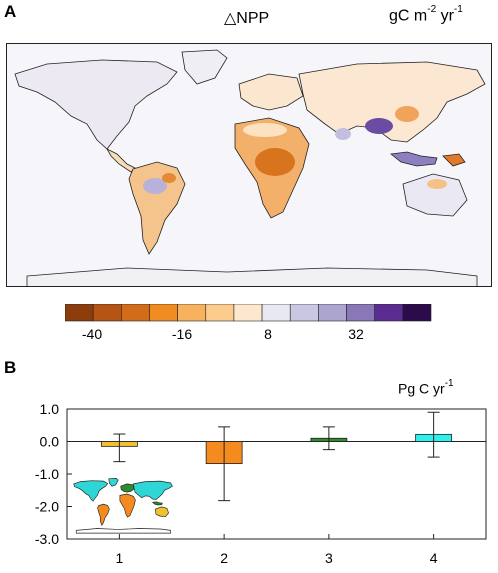 The height and width of the screenshot is (573, 498). What do you see at coordinates (47, 539) in the screenshot?
I see `y-tick-label: -3.0` at bounding box center [47, 539].